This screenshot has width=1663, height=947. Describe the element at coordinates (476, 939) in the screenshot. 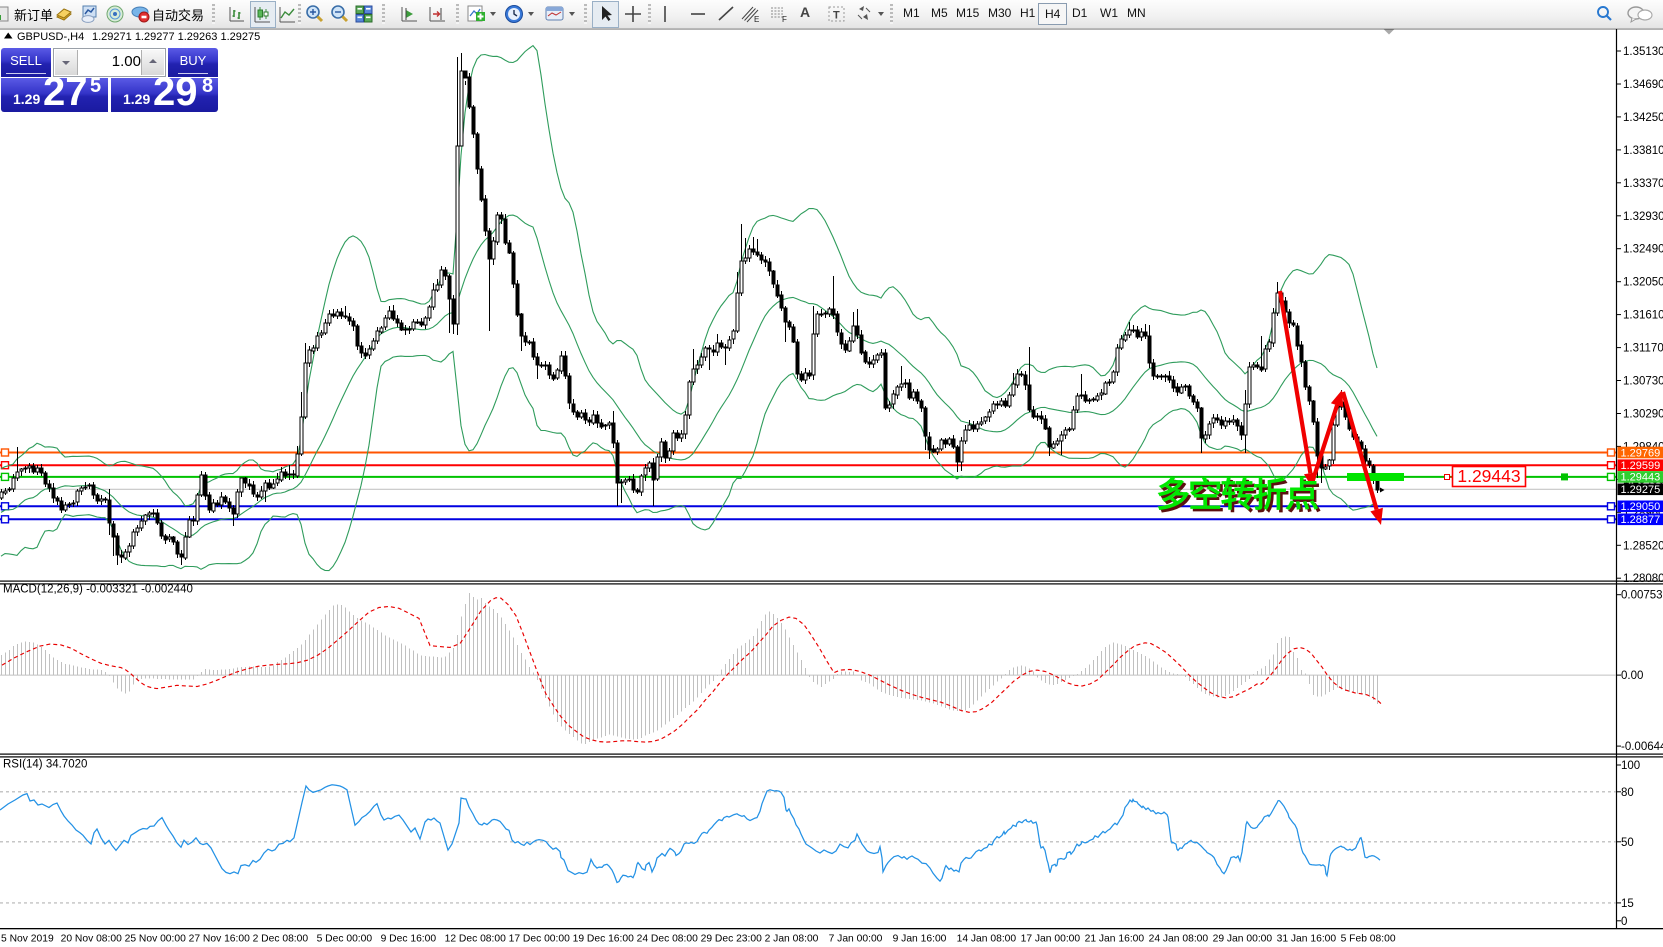

I see `svg-text: 12 Dec 08:00` at that location.